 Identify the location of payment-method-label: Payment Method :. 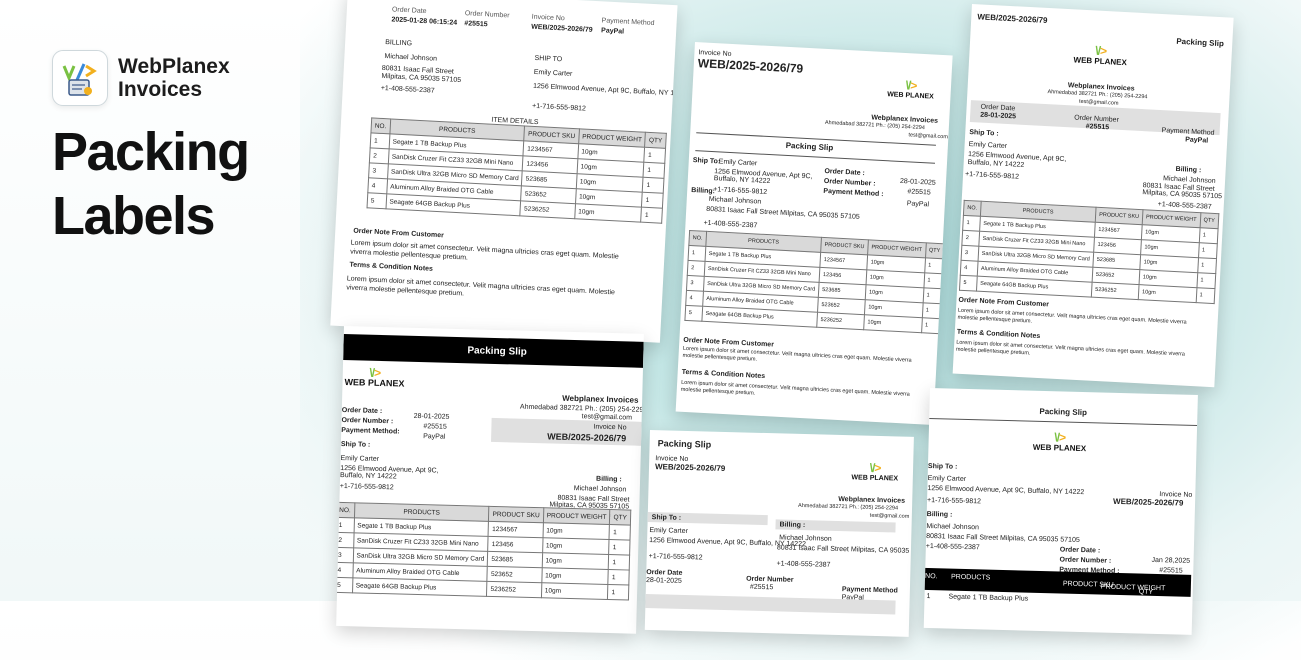
(853, 193).